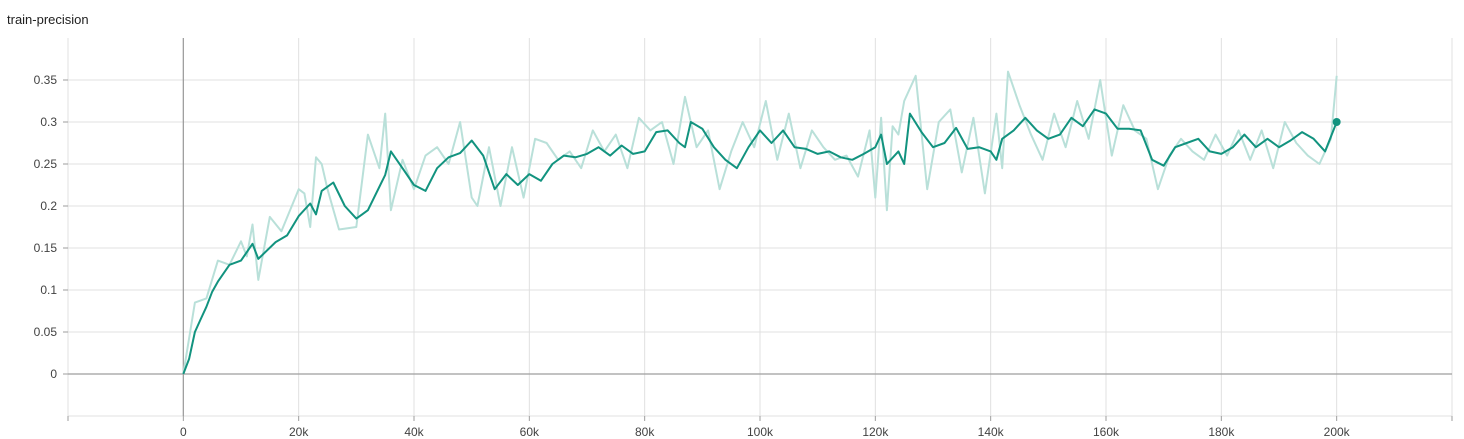 This screenshot has width=1464, height=439. What do you see at coordinates (760, 432) in the screenshot?
I see `x-tick-label: 100k` at bounding box center [760, 432].